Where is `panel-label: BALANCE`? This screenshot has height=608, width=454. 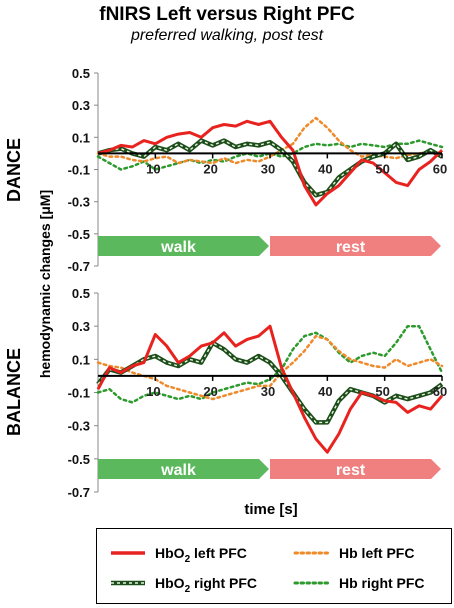
panel-label: BALANCE is located at coordinates (14, 392).